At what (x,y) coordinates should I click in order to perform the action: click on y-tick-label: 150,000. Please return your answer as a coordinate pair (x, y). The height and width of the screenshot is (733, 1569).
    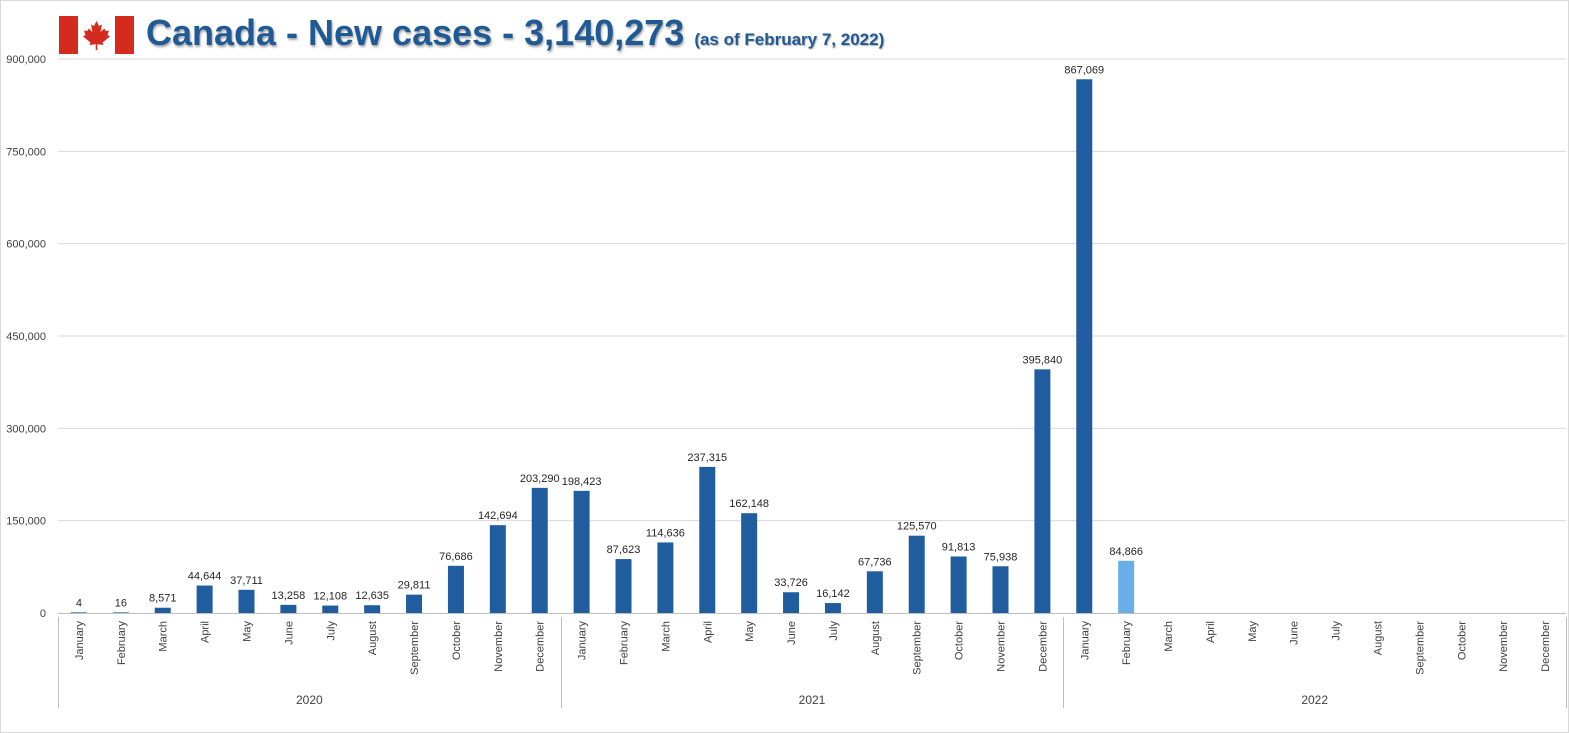
    Looking at the image, I should click on (26, 522).